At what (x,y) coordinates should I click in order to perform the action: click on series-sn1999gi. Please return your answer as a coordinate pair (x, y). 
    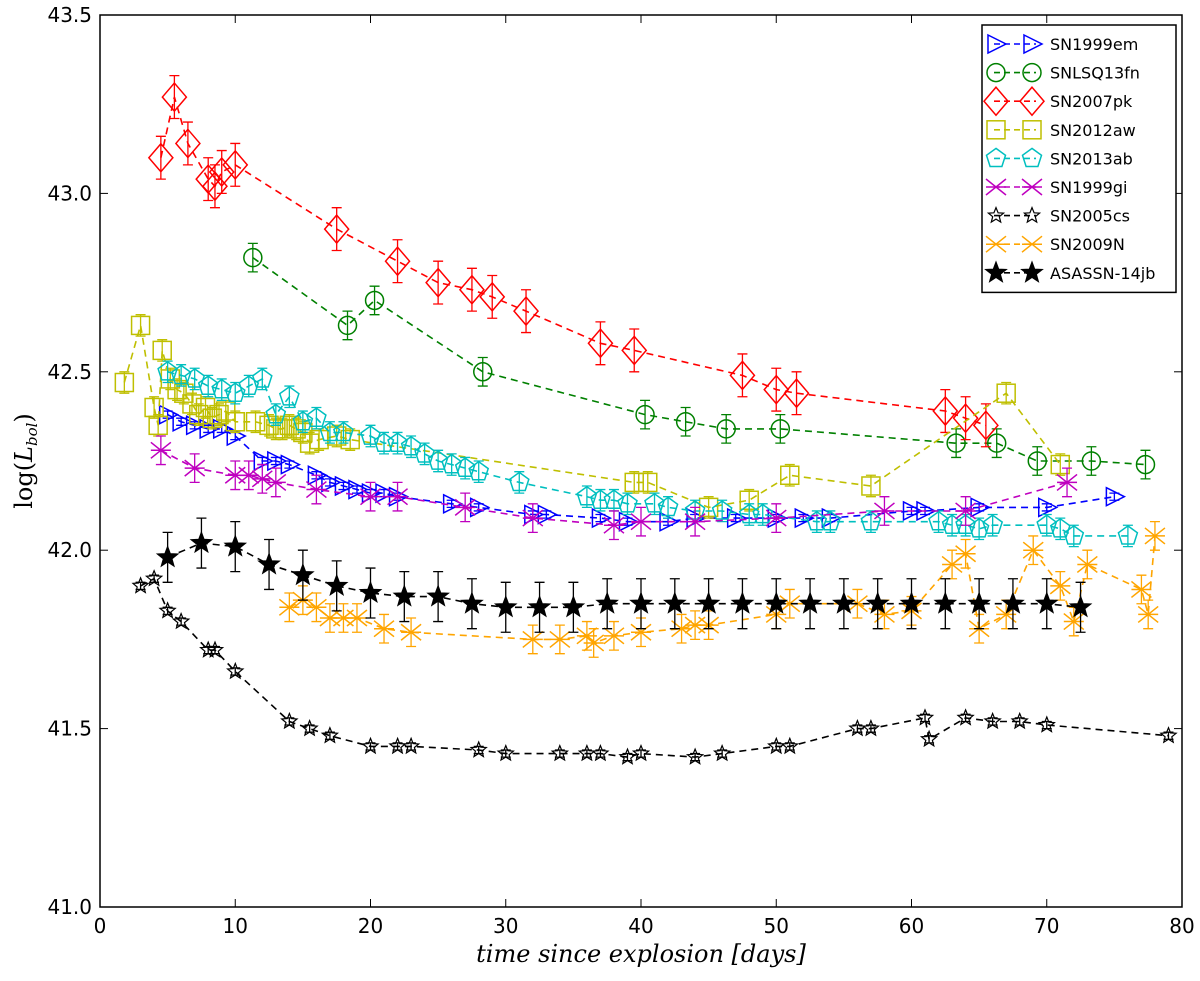
    Looking at the image, I should click on (614, 488).